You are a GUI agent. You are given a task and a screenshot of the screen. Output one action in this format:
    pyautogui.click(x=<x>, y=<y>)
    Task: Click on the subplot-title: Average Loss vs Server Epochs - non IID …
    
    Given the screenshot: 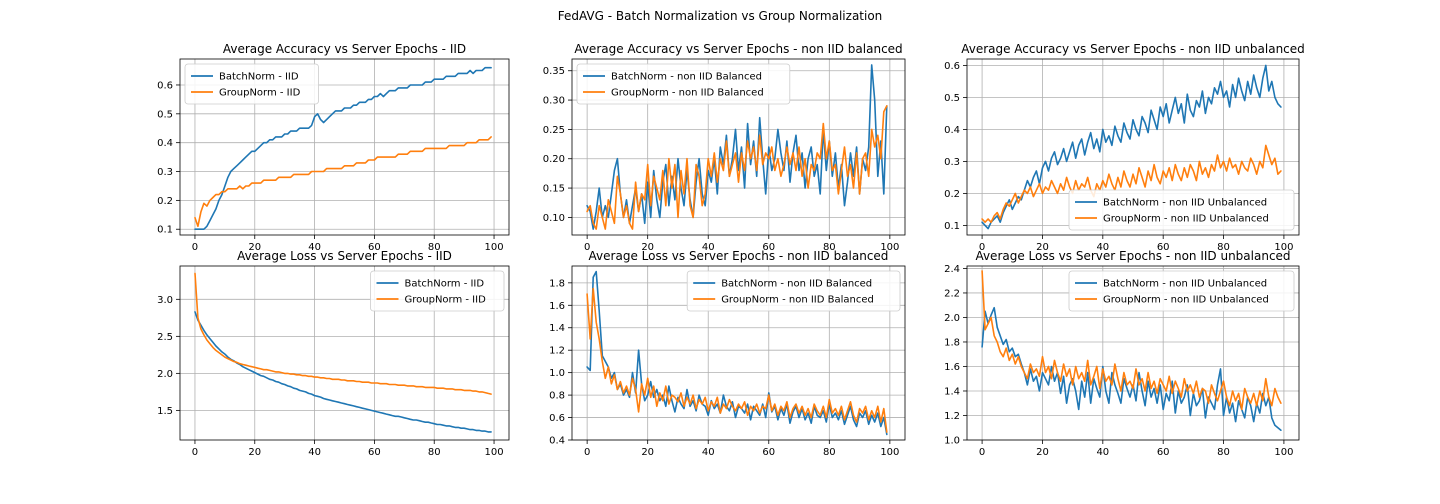 What is the action you would take?
    pyautogui.click(x=739, y=256)
    